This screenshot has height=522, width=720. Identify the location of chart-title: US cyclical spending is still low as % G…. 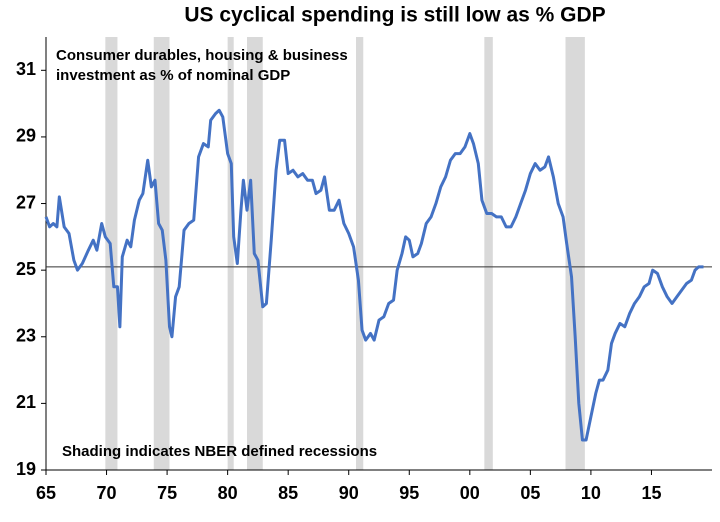
(394, 15).